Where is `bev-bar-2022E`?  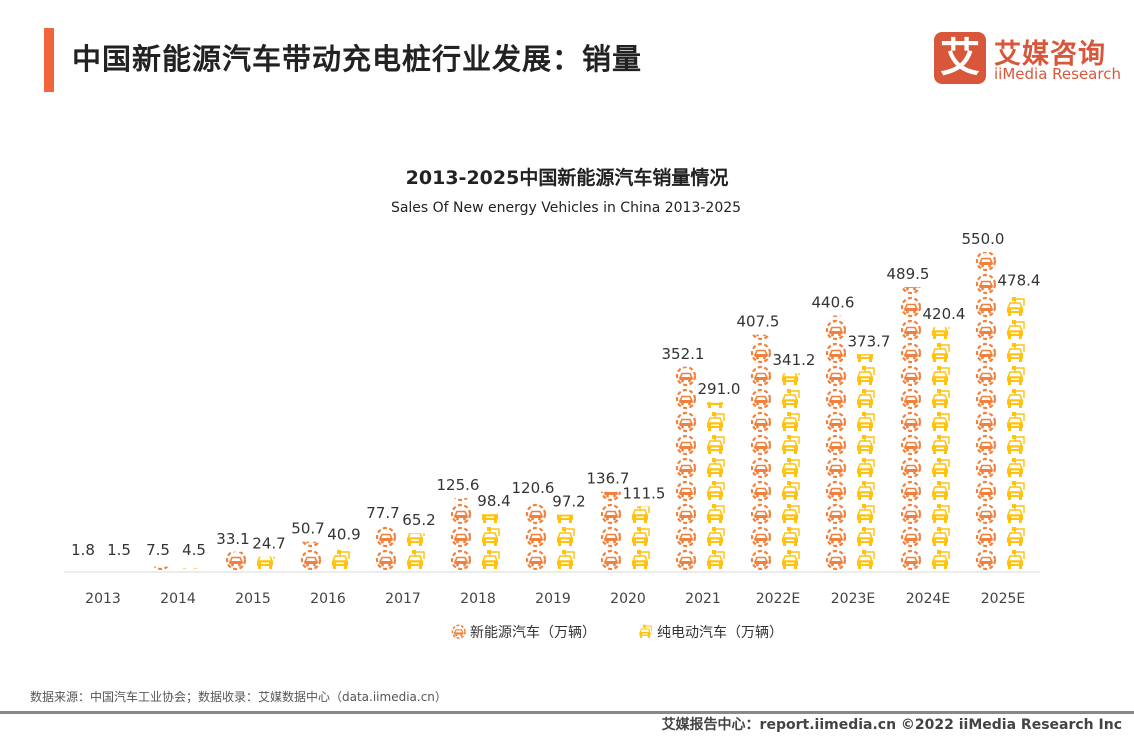
bev-bar-2022E is located at coordinates (790, 471).